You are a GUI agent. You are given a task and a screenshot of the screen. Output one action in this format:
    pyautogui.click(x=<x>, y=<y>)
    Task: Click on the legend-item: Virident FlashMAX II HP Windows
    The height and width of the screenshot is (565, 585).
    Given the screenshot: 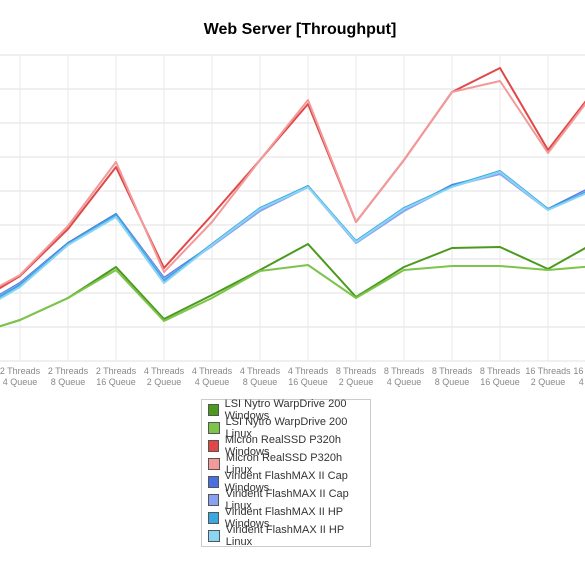 What is the action you would take?
    pyautogui.click(x=286, y=518)
    